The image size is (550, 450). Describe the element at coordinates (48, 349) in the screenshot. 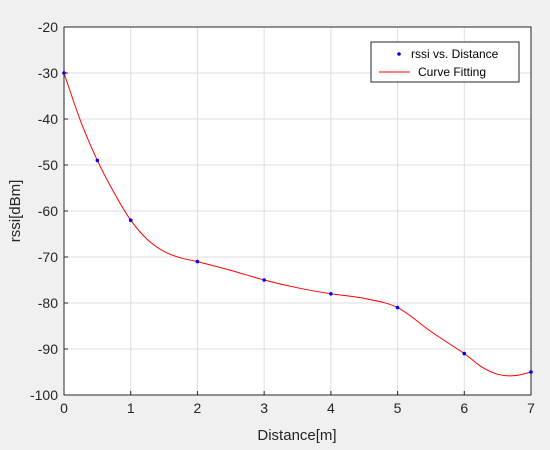

I see `y-tick-label: -90` at that location.